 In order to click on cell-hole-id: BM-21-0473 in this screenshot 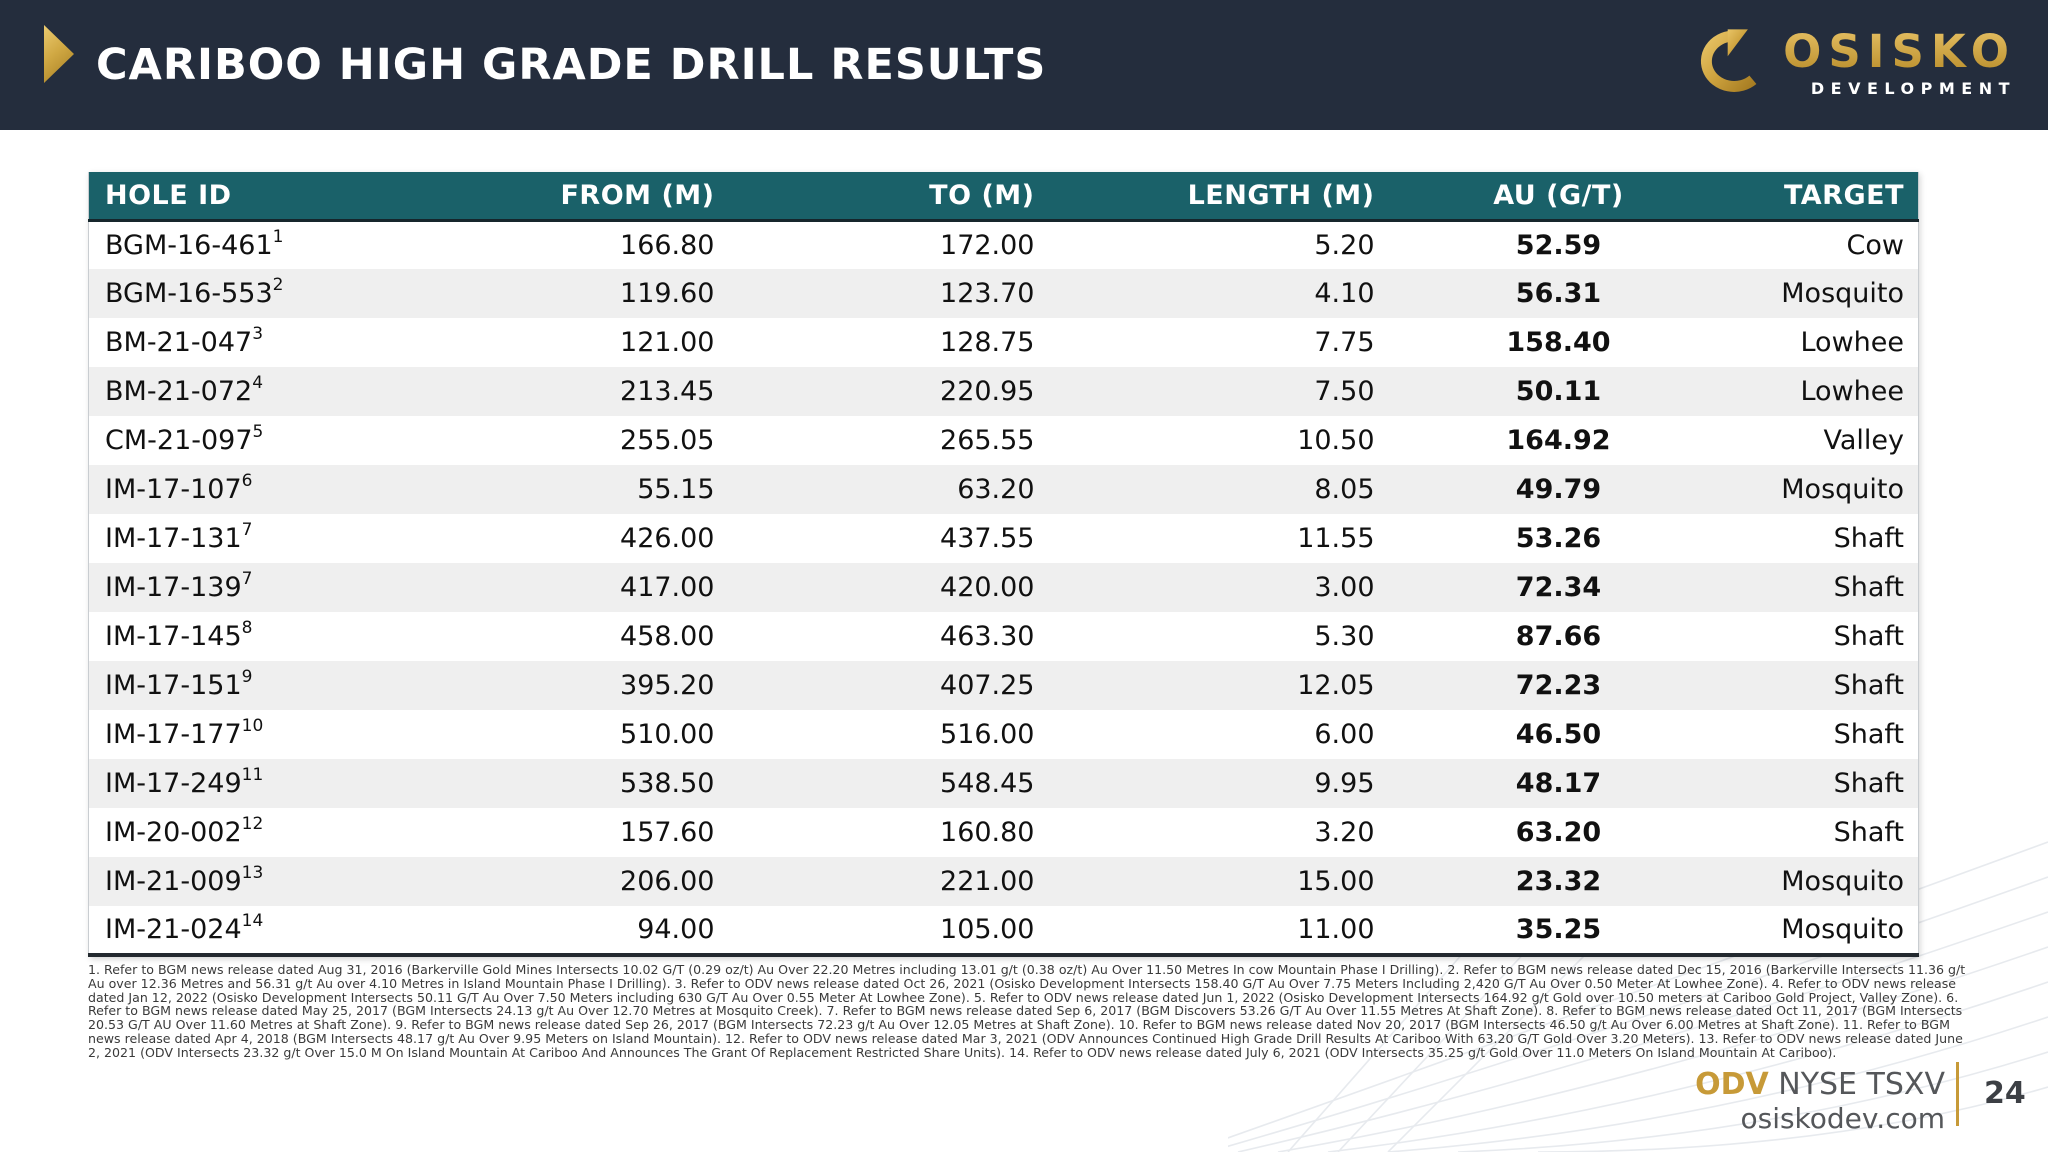, I will do `click(258, 342)`.